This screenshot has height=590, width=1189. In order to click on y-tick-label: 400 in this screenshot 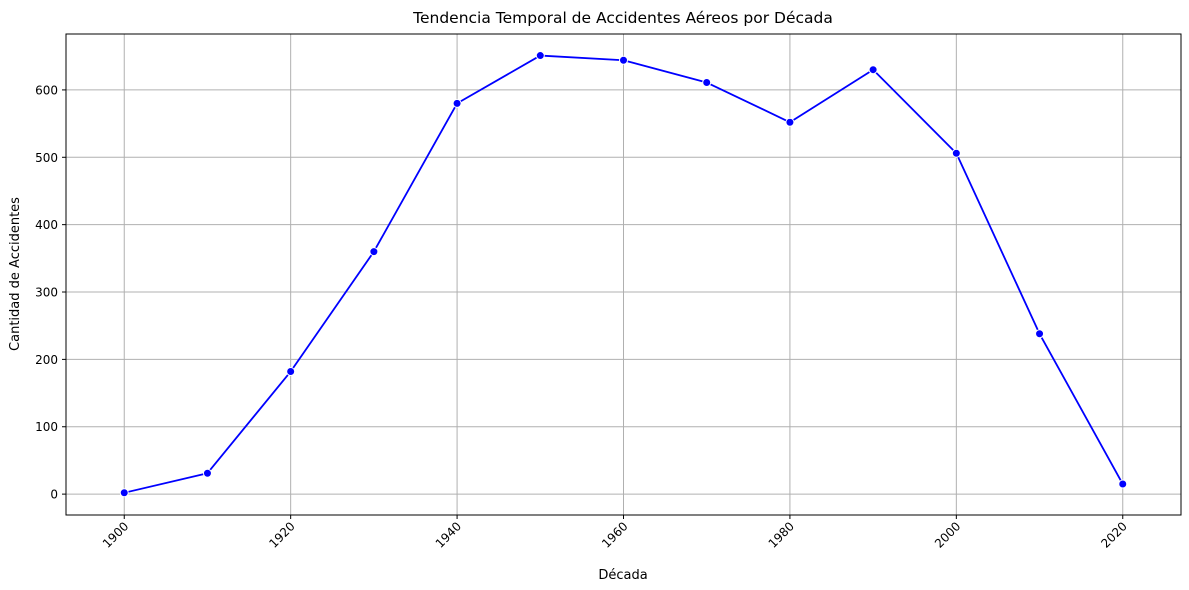, I will do `click(46, 225)`.